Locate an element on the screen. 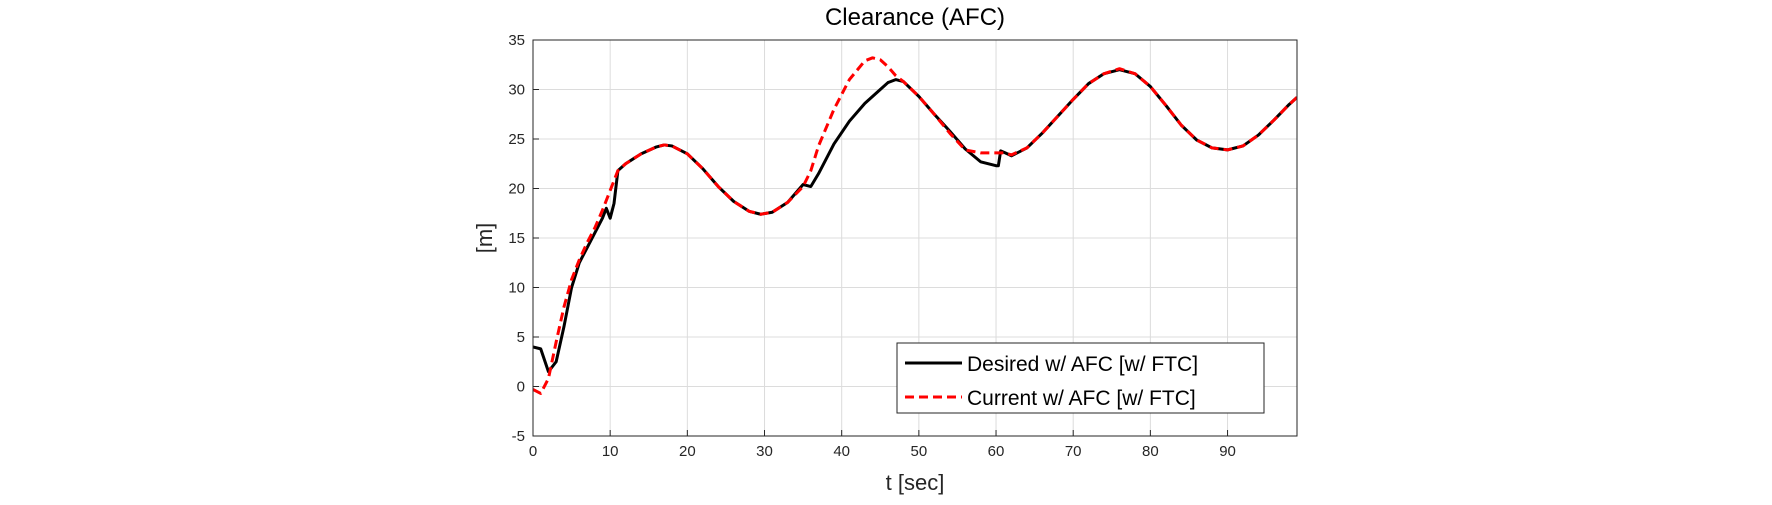 Image resolution: width=1772 pixels, height=505 pixels. x-tick-label-3: 30 is located at coordinates (764, 451).